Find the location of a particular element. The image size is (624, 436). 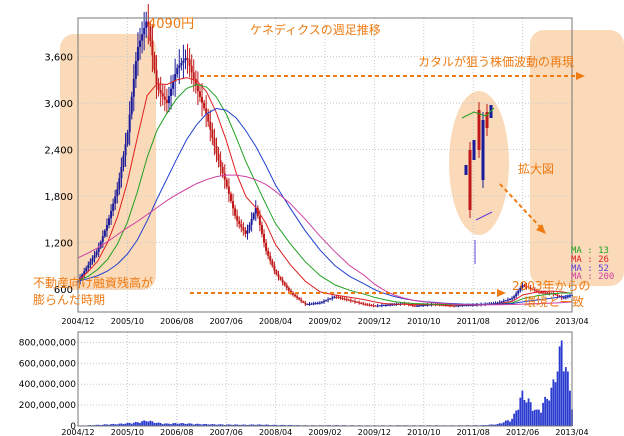

price-tick-label: 3,000 is located at coordinates (58, 104).